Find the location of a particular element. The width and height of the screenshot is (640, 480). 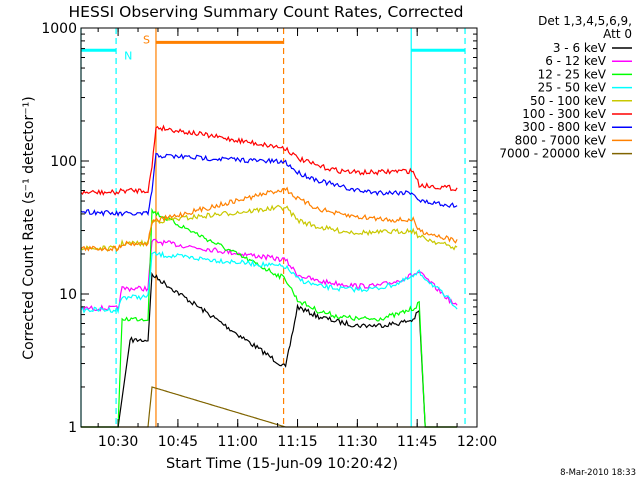

x-tick-label: 11:15 is located at coordinates (297, 442).